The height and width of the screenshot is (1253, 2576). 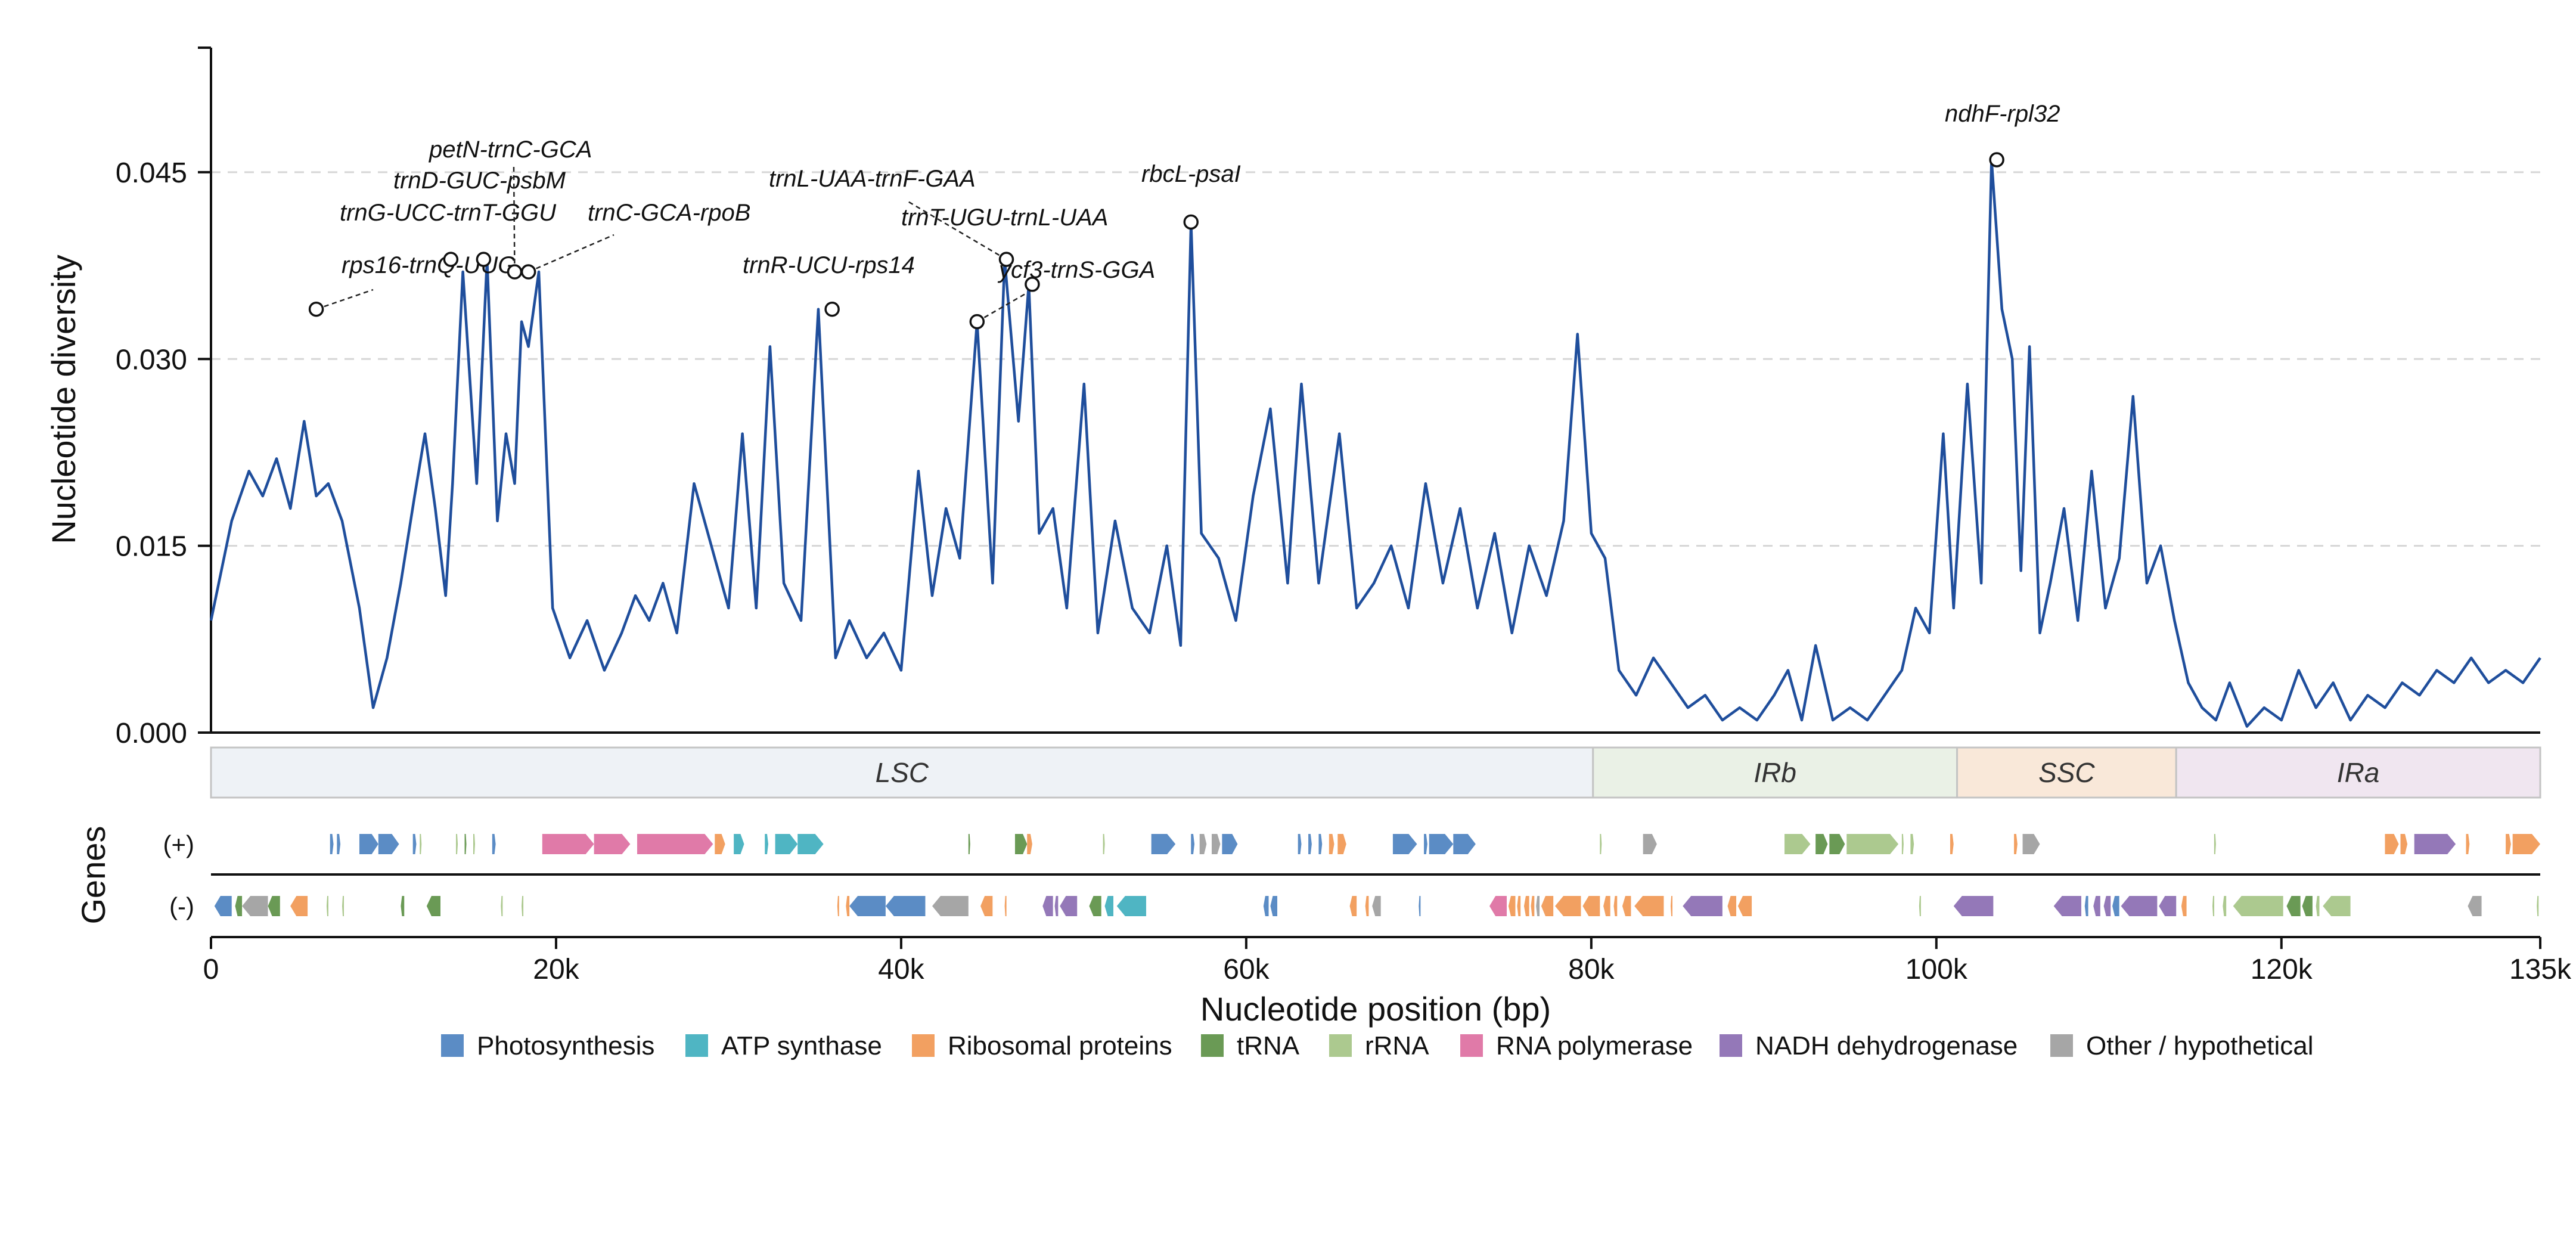 I want to click on strand-label-plus: (+), so click(x=179, y=844).